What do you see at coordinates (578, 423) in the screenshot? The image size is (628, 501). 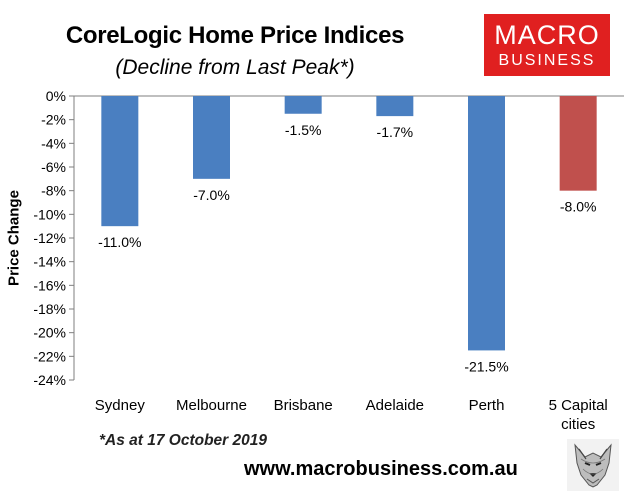 I see `category-label: cities` at bounding box center [578, 423].